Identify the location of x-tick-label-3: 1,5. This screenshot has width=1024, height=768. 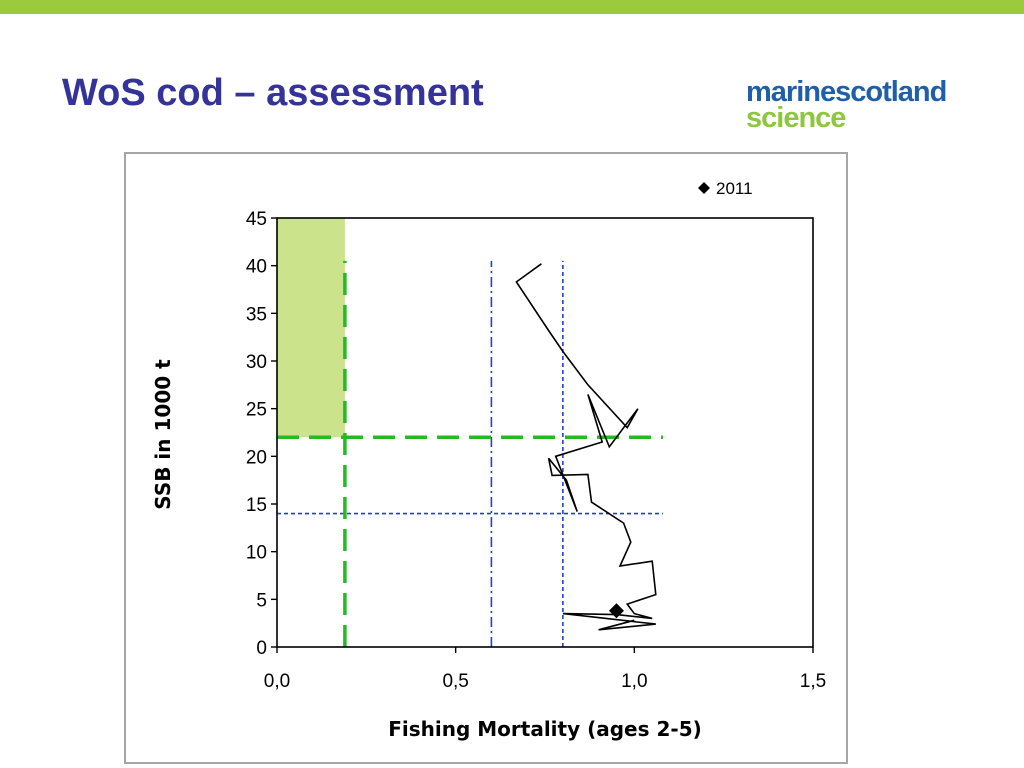
(813, 681).